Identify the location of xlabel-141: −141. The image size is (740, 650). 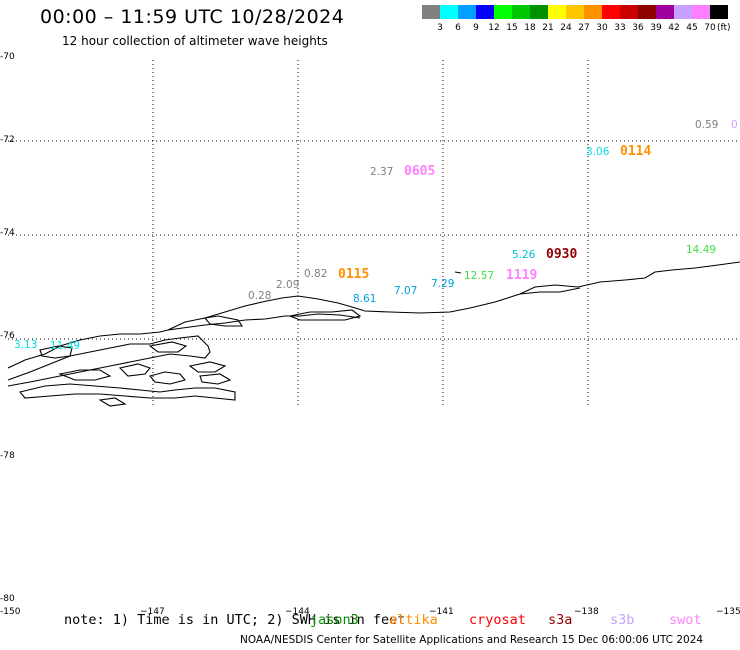
(441, 612).